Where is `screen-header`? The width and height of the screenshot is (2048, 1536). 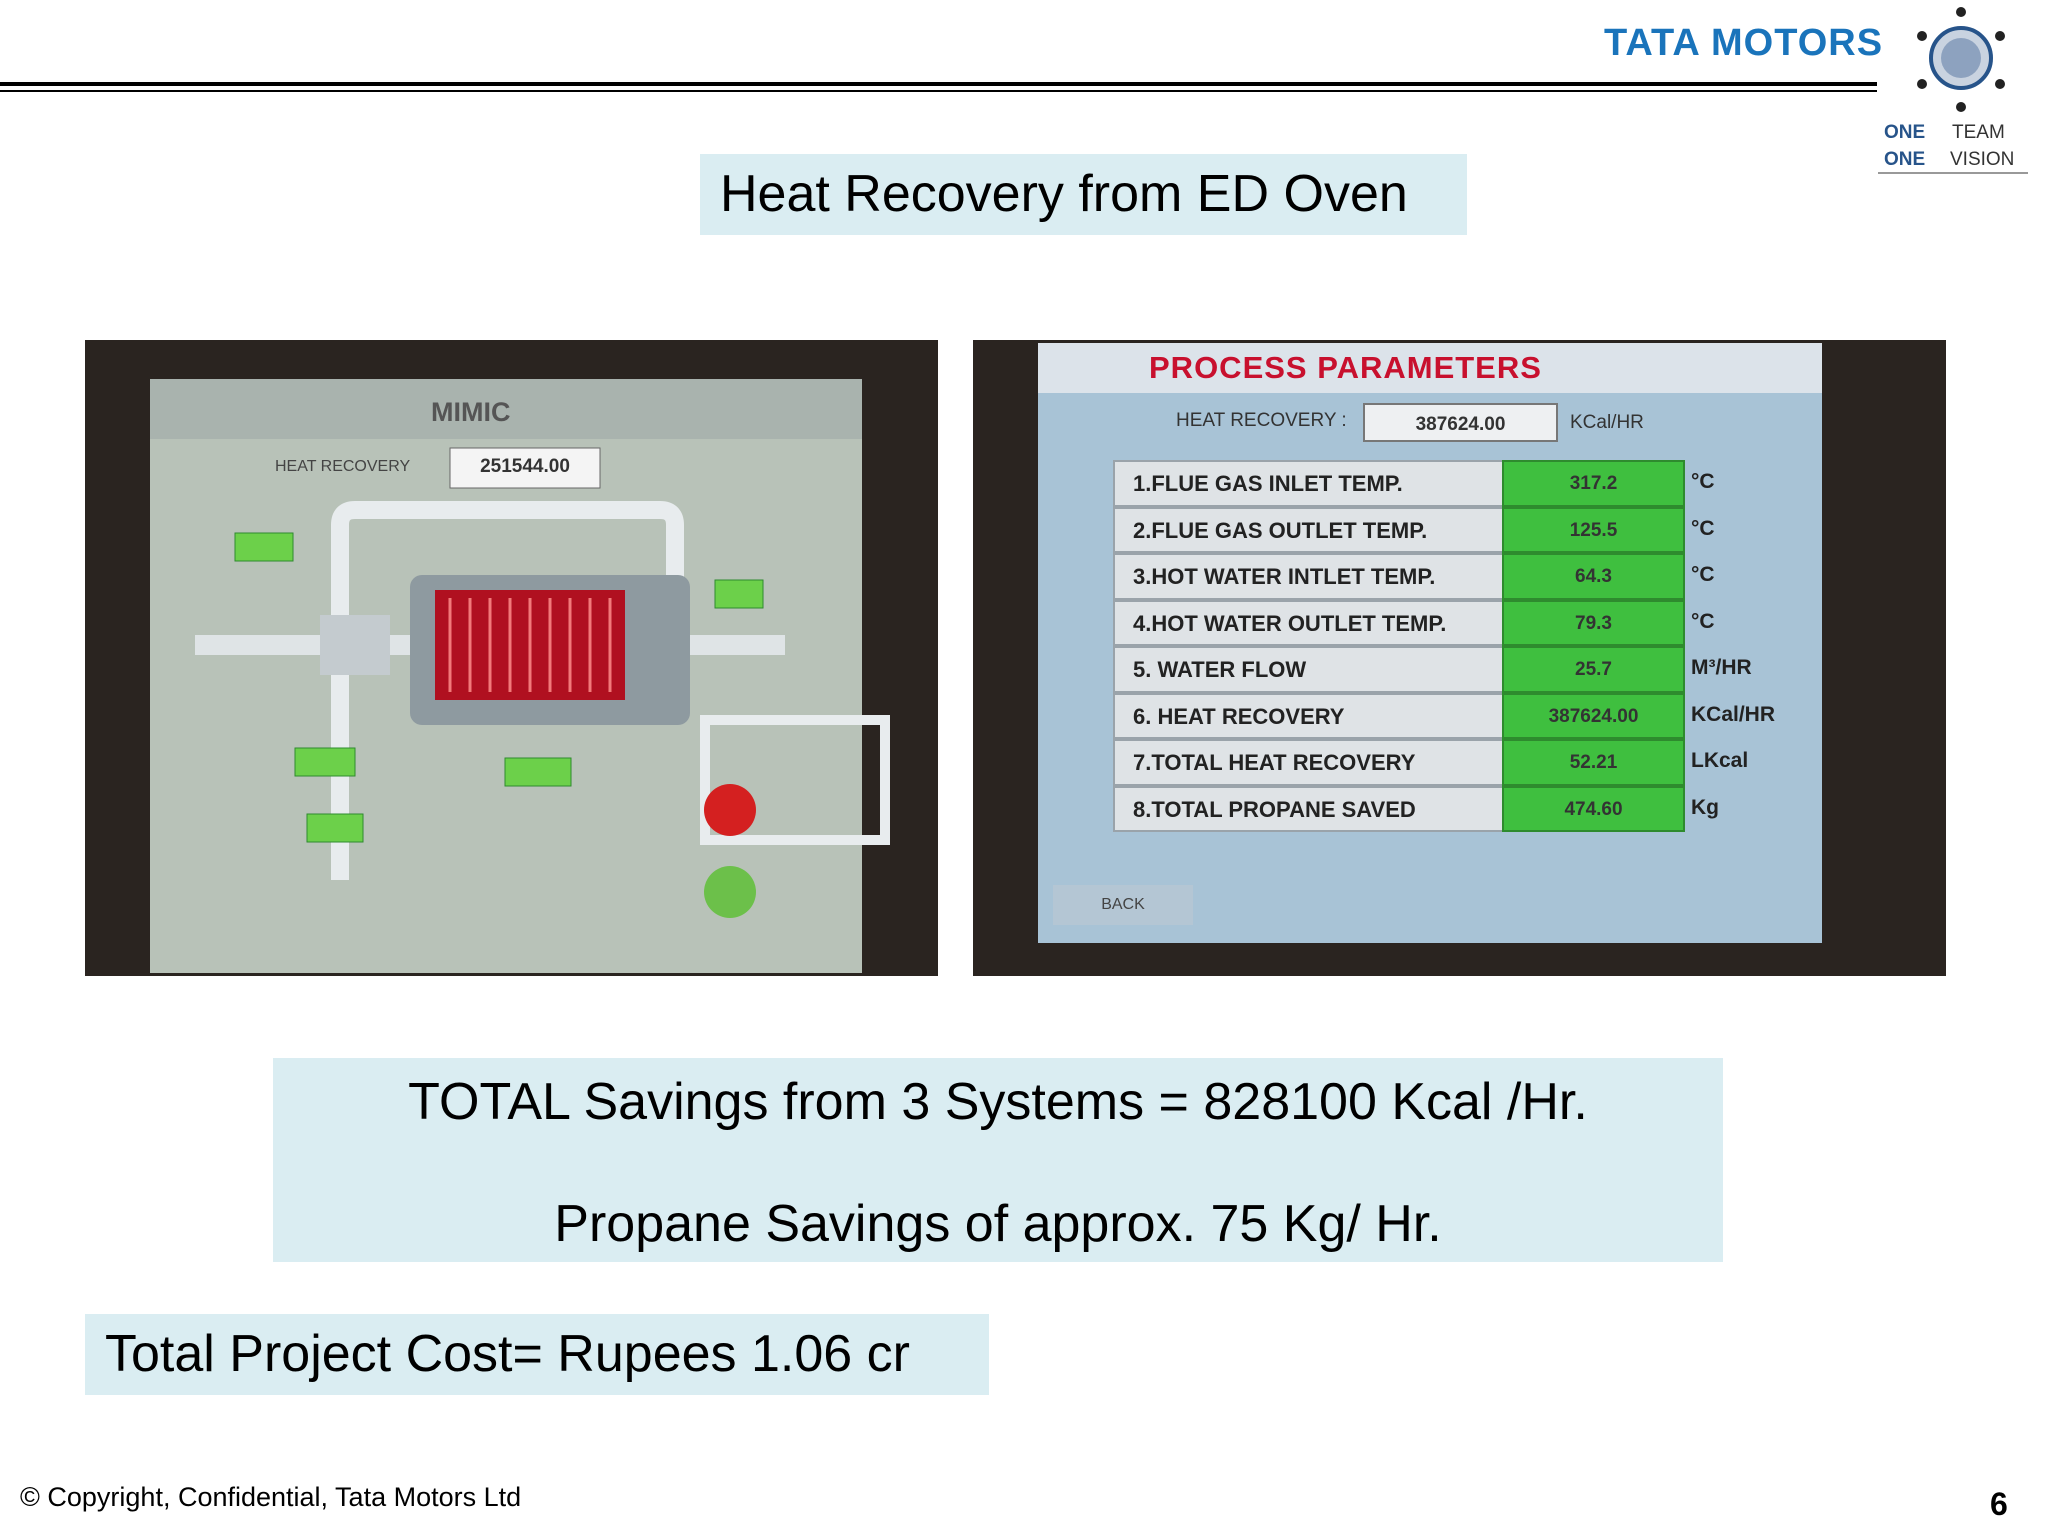
screen-header is located at coordinates (1430, 368).